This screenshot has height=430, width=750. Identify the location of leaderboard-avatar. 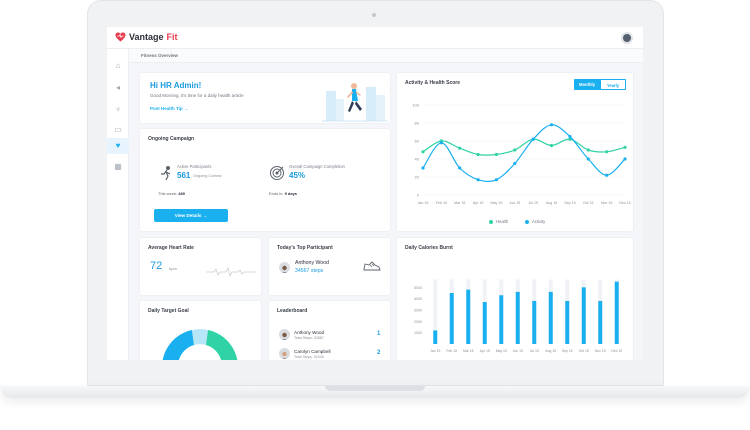
(284, 334).